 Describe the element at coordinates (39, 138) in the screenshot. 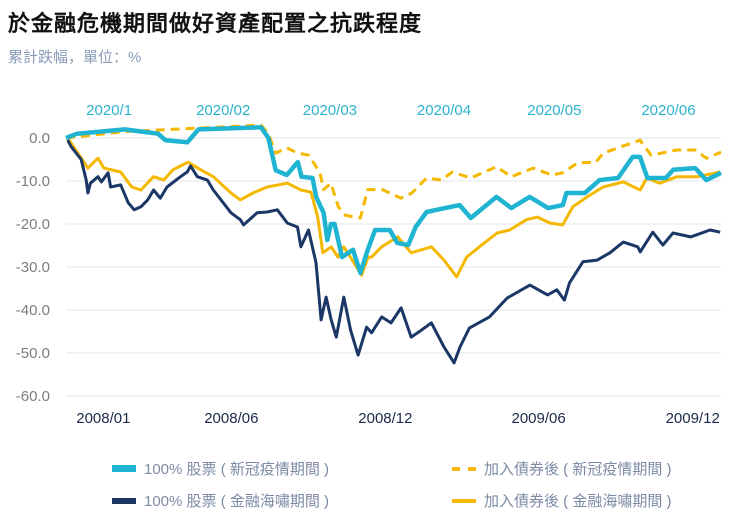

I see `y-tick-label: 0.0` at that location.